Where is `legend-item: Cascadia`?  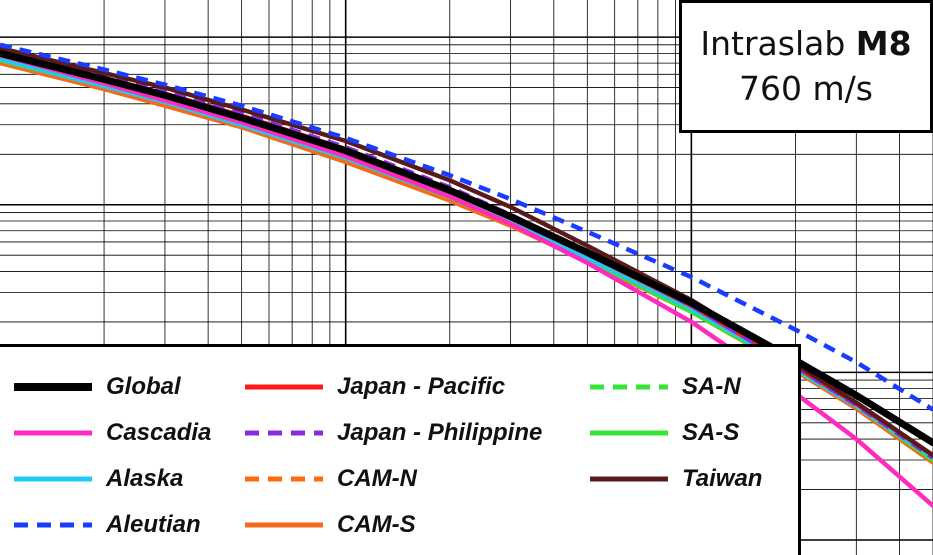
legend-item: Cascadia is located at coordinates (112, 433).